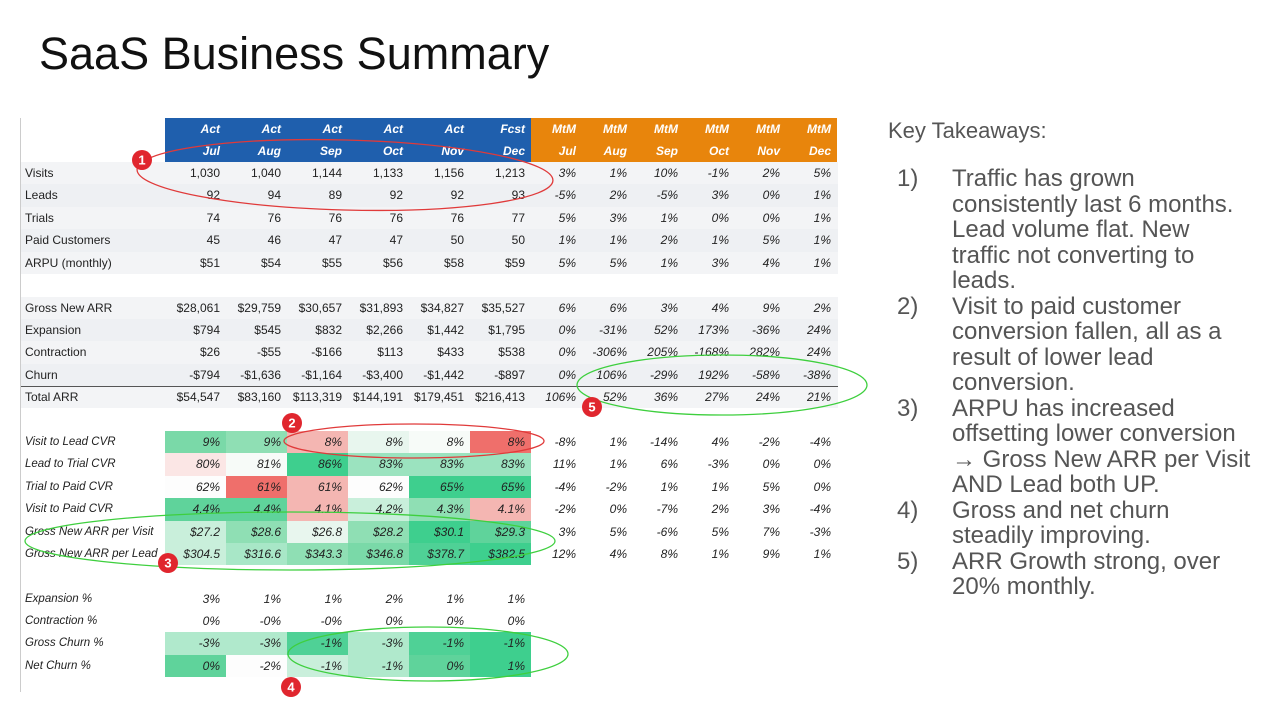 This screenshot has width=1280, height=710. Describe the element at coordinates (317, 442) in the screenshot. I see `value-cell: 8%` at that location.